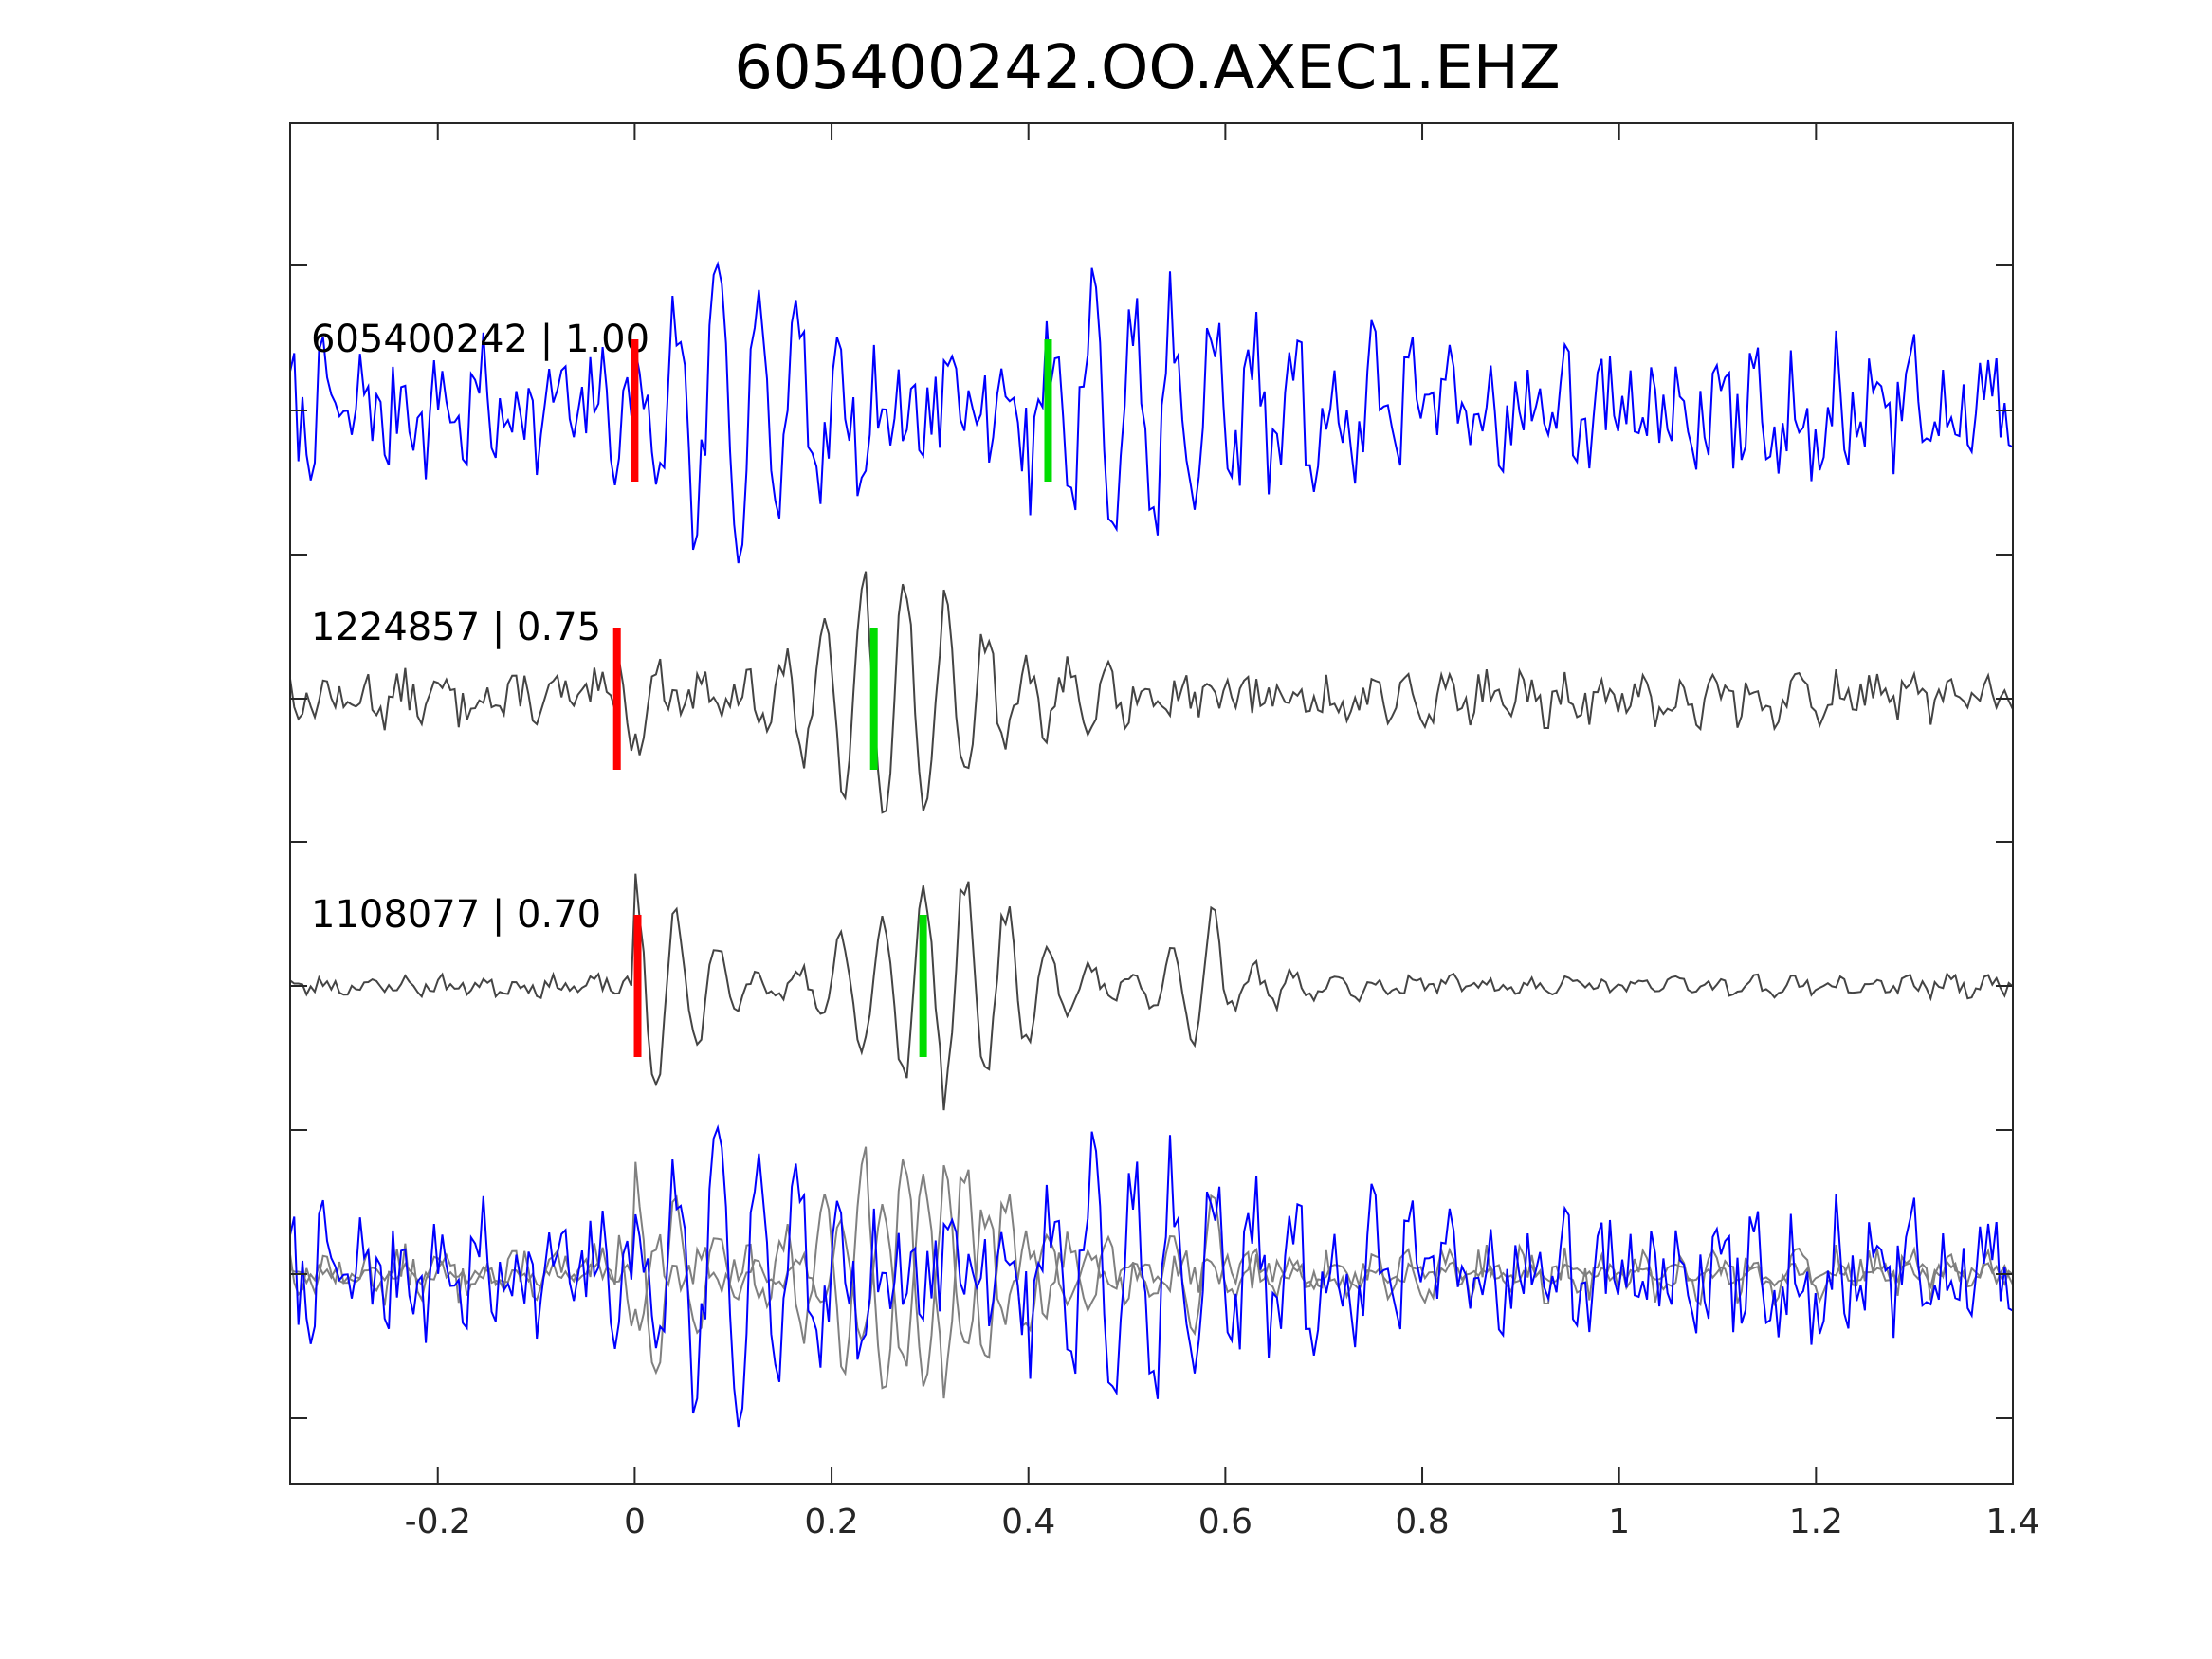  What do you see at coordinates (480, 339) in the screenshot?
I see `trace-1-label: 605400242 | 1.00` at bounding box center [480, 339].